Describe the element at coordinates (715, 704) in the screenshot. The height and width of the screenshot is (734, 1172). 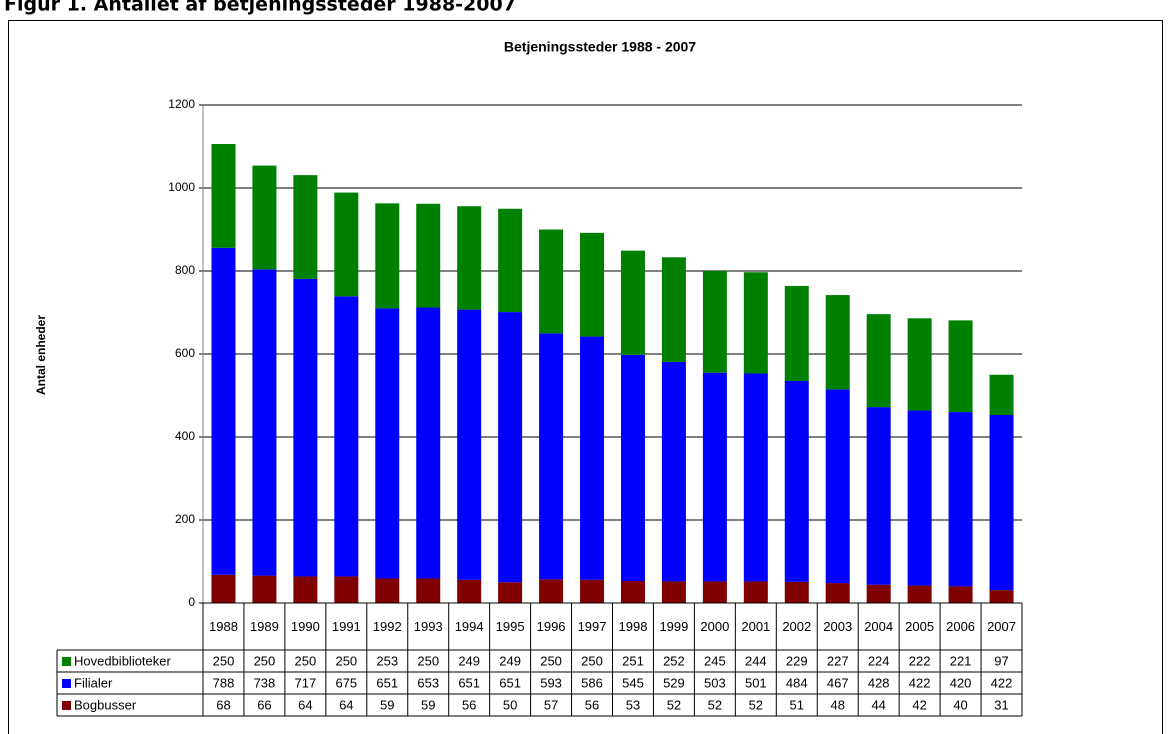
I see `table-value: 52` at that location.